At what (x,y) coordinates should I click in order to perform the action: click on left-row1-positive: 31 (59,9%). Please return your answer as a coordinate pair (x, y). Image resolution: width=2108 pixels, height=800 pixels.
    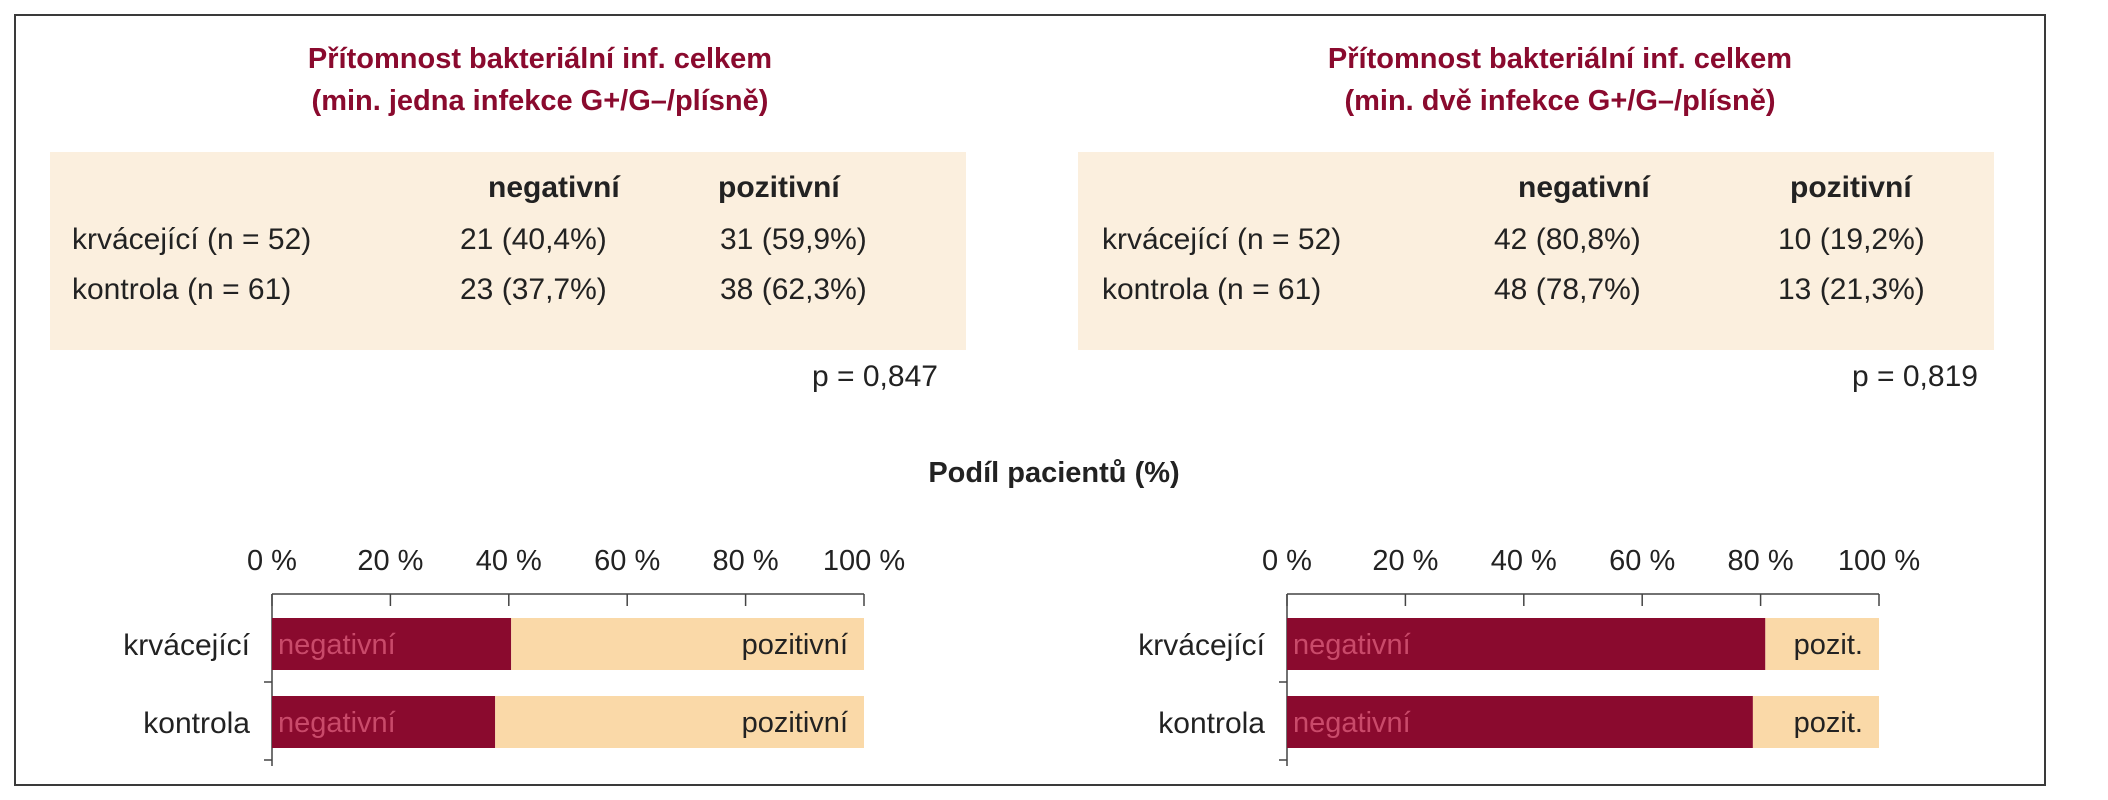
    Looking at the image, I should click on (793, 239).